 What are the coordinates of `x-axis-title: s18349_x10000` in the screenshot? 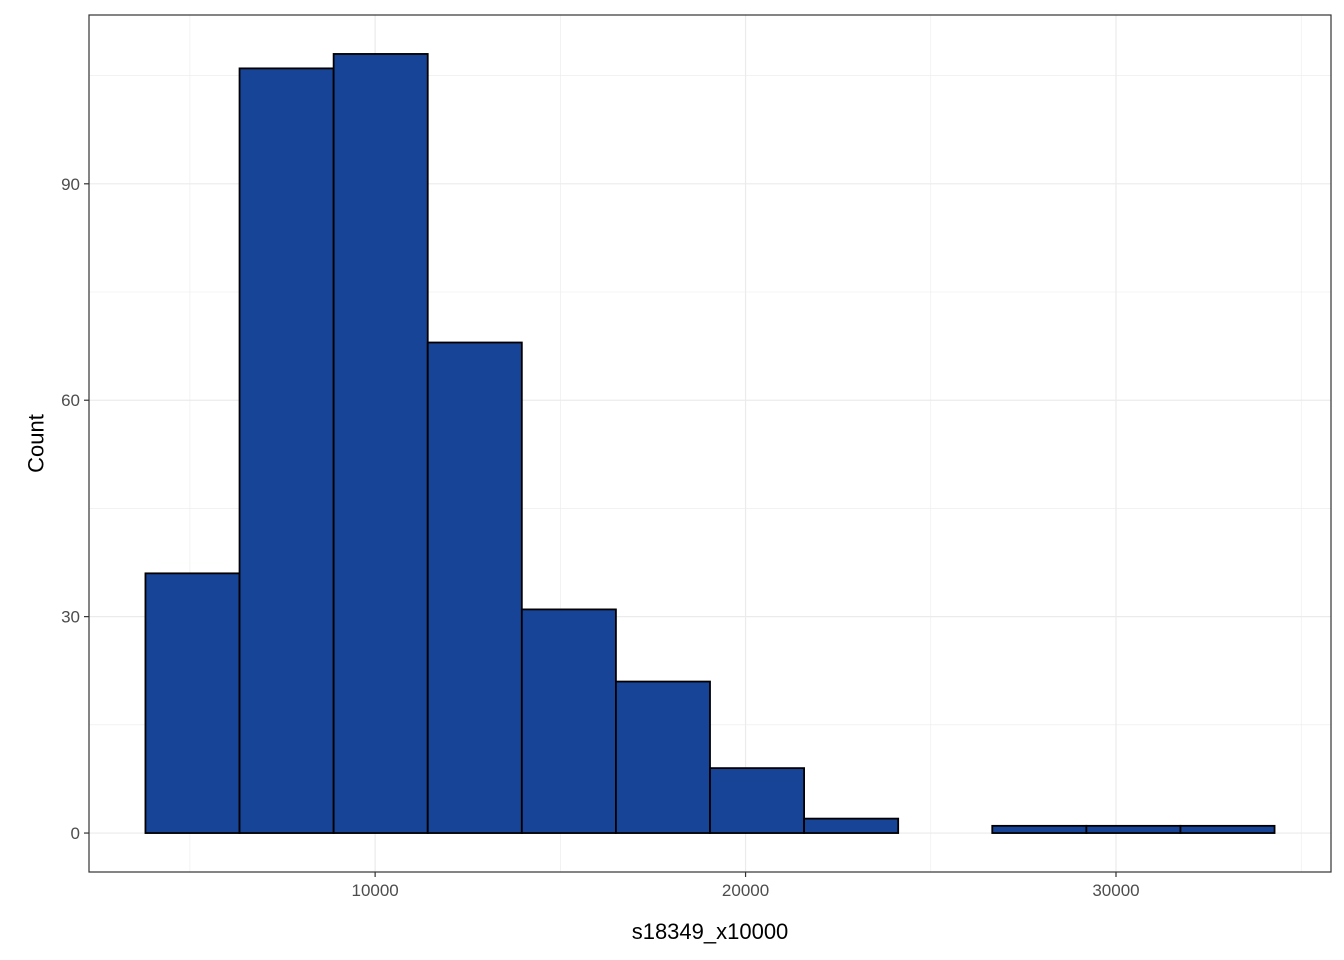 It's located at (710, 931).